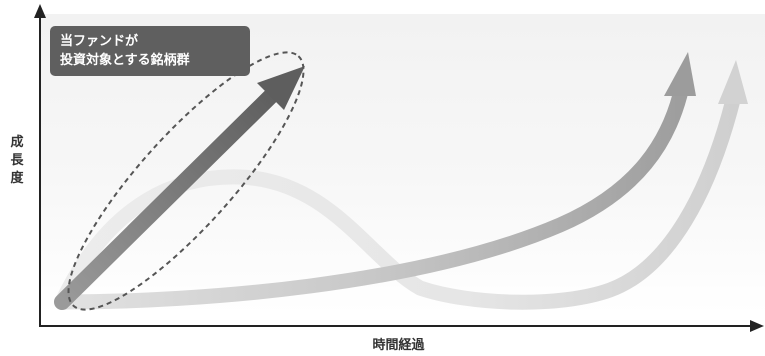 The image size is (765, 356). Describe the element at coordinates (680, 74) in the screenshot. I see `mid-growth-arrowhead` at that location.